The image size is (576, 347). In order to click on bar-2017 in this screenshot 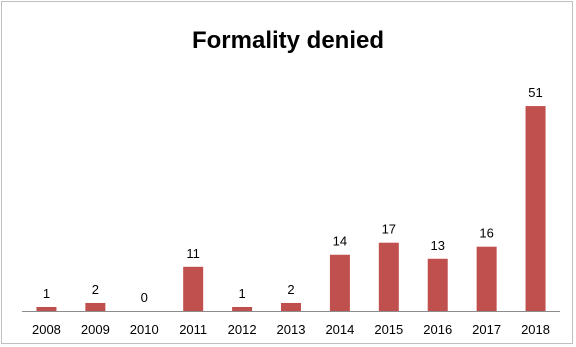, I will do `click(486, 278)`.